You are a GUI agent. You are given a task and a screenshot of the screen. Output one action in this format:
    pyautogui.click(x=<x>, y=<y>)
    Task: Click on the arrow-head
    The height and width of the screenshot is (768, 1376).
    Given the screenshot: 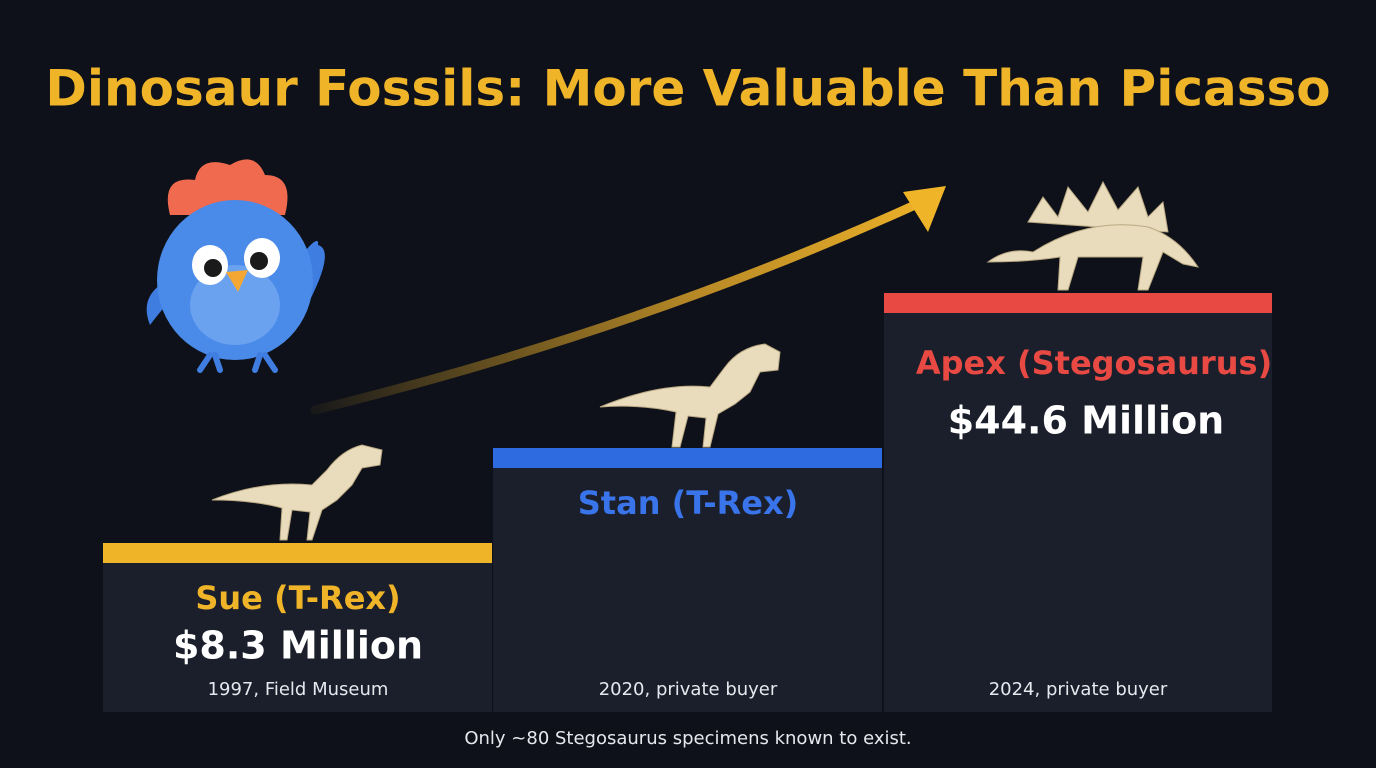 What is the action you would take?
    pyautogui.click(x=924, y=209)
    